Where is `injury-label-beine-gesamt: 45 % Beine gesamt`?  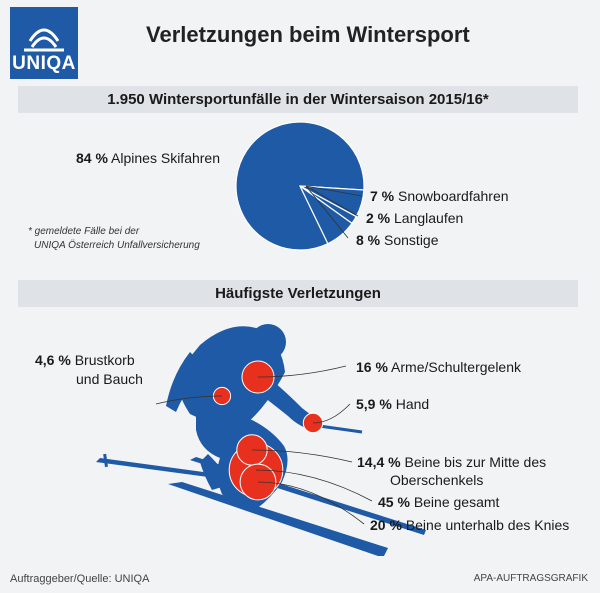
injury-label-beine-gesamt: 45 % Beine gesamt is located at coordinates (439, 502).